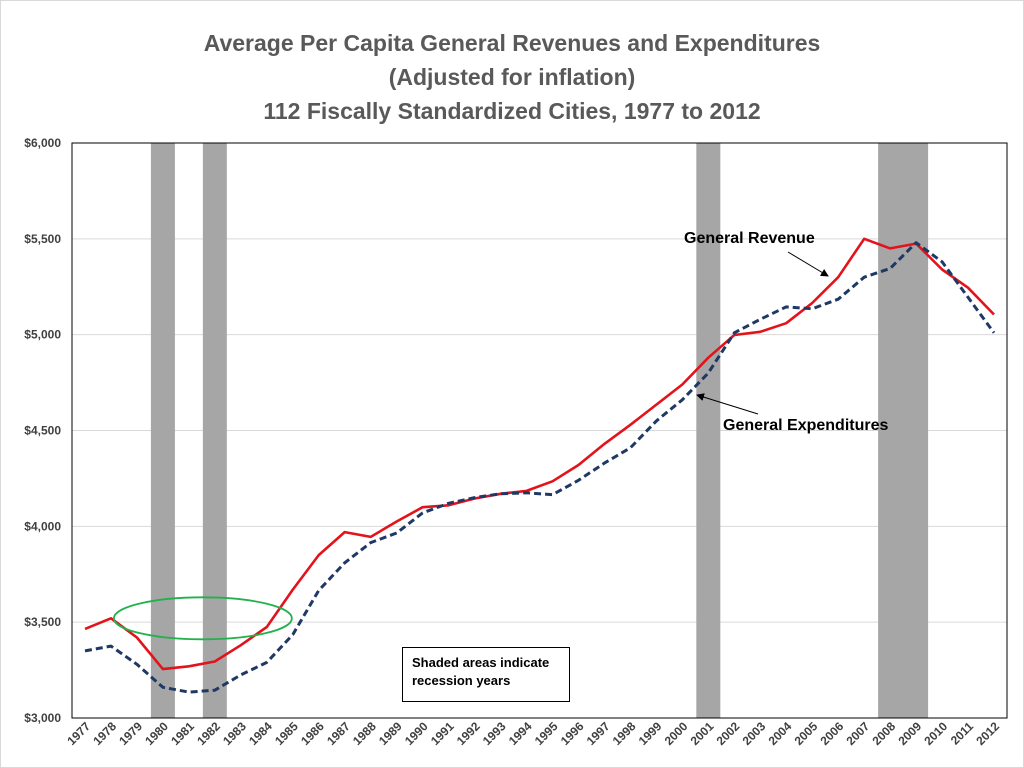  Describe the element at coordinates (883, 733) in the screenshot. I see `x-tick-label: 2008` at that location.